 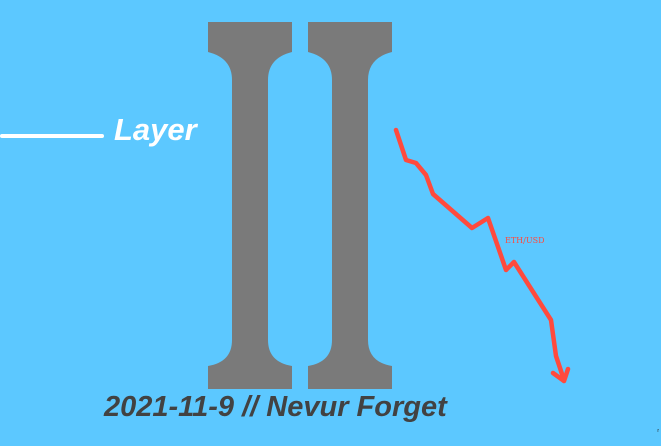 What do you see at coordinates (155, 129) in the screenshot?
I see `layer-label: Layer` at bounding box center [155, 129].